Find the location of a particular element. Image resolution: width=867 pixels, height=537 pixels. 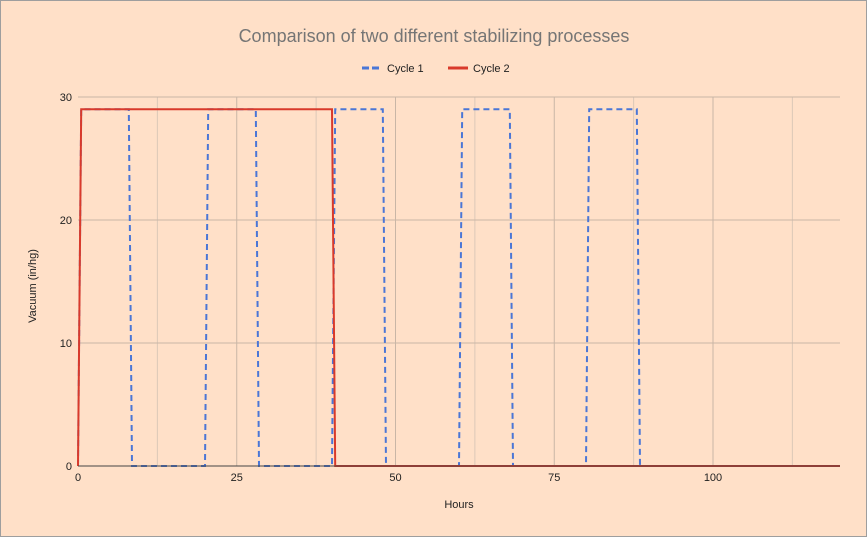

x-tick-label: 25 is located at coordinates (237, 478).